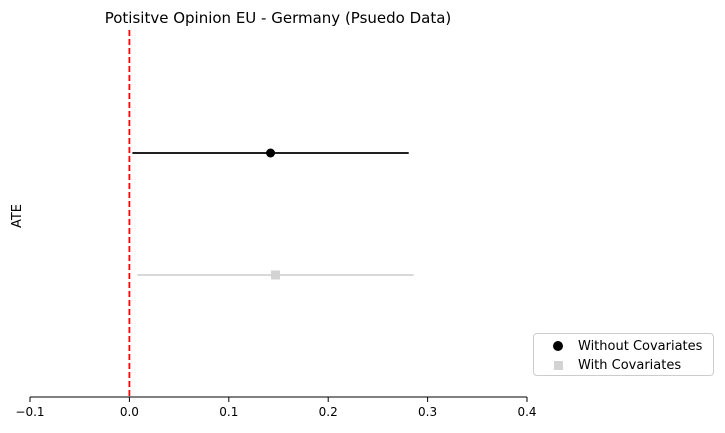 This screenshot has width=725, height=433. I want to click on x-tick-label: 0.2, so click(328, 412).